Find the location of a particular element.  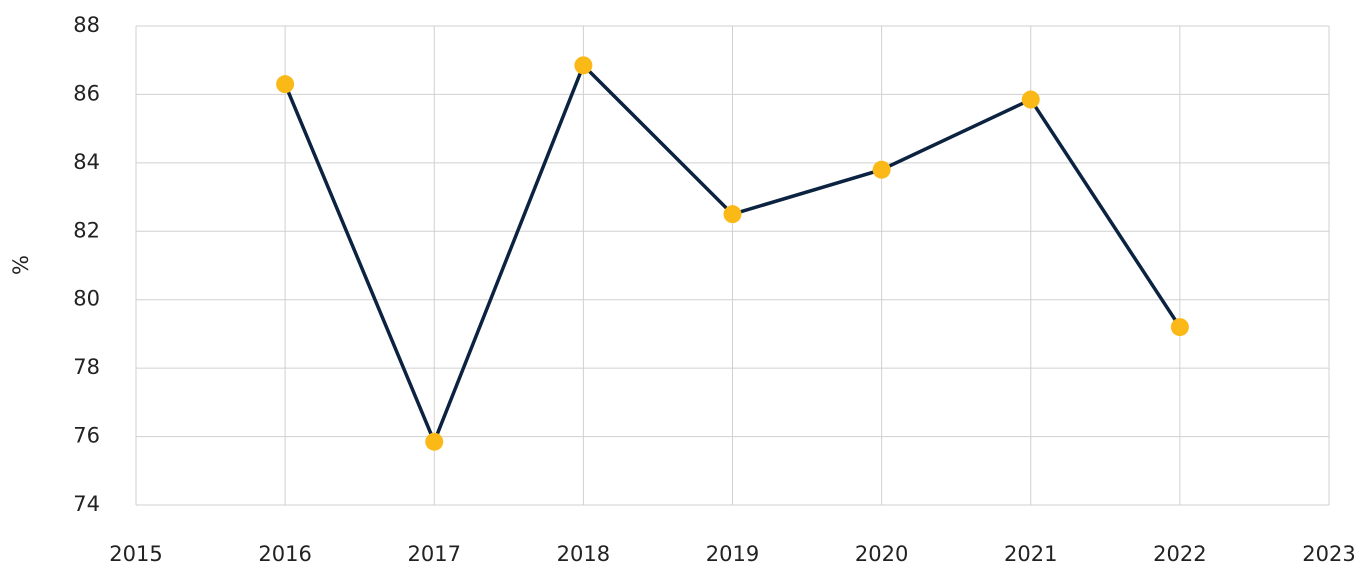

y-tick-label: 80 is located at coordinates (86, 299).